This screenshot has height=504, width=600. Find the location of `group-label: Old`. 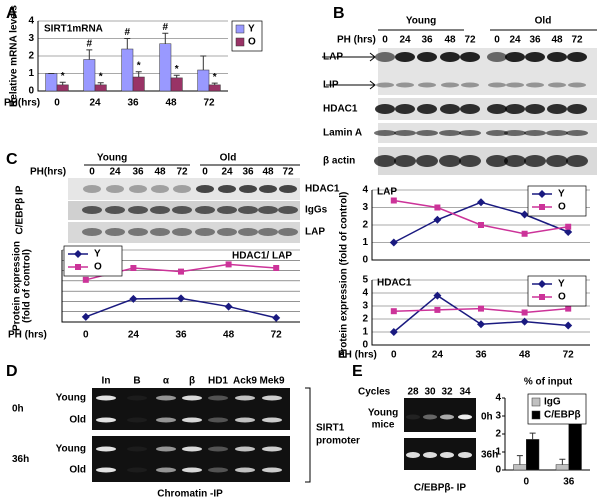

group-label: Old is located at coordinates (228, 158).